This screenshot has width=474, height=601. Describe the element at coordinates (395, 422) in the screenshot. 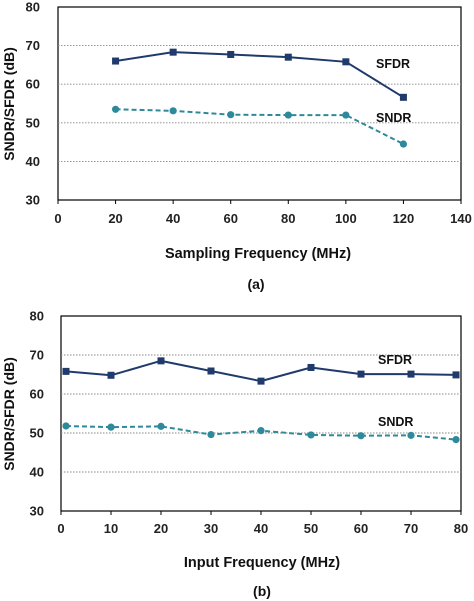

I see `series-label-sndr-b: SNDR` at that location.